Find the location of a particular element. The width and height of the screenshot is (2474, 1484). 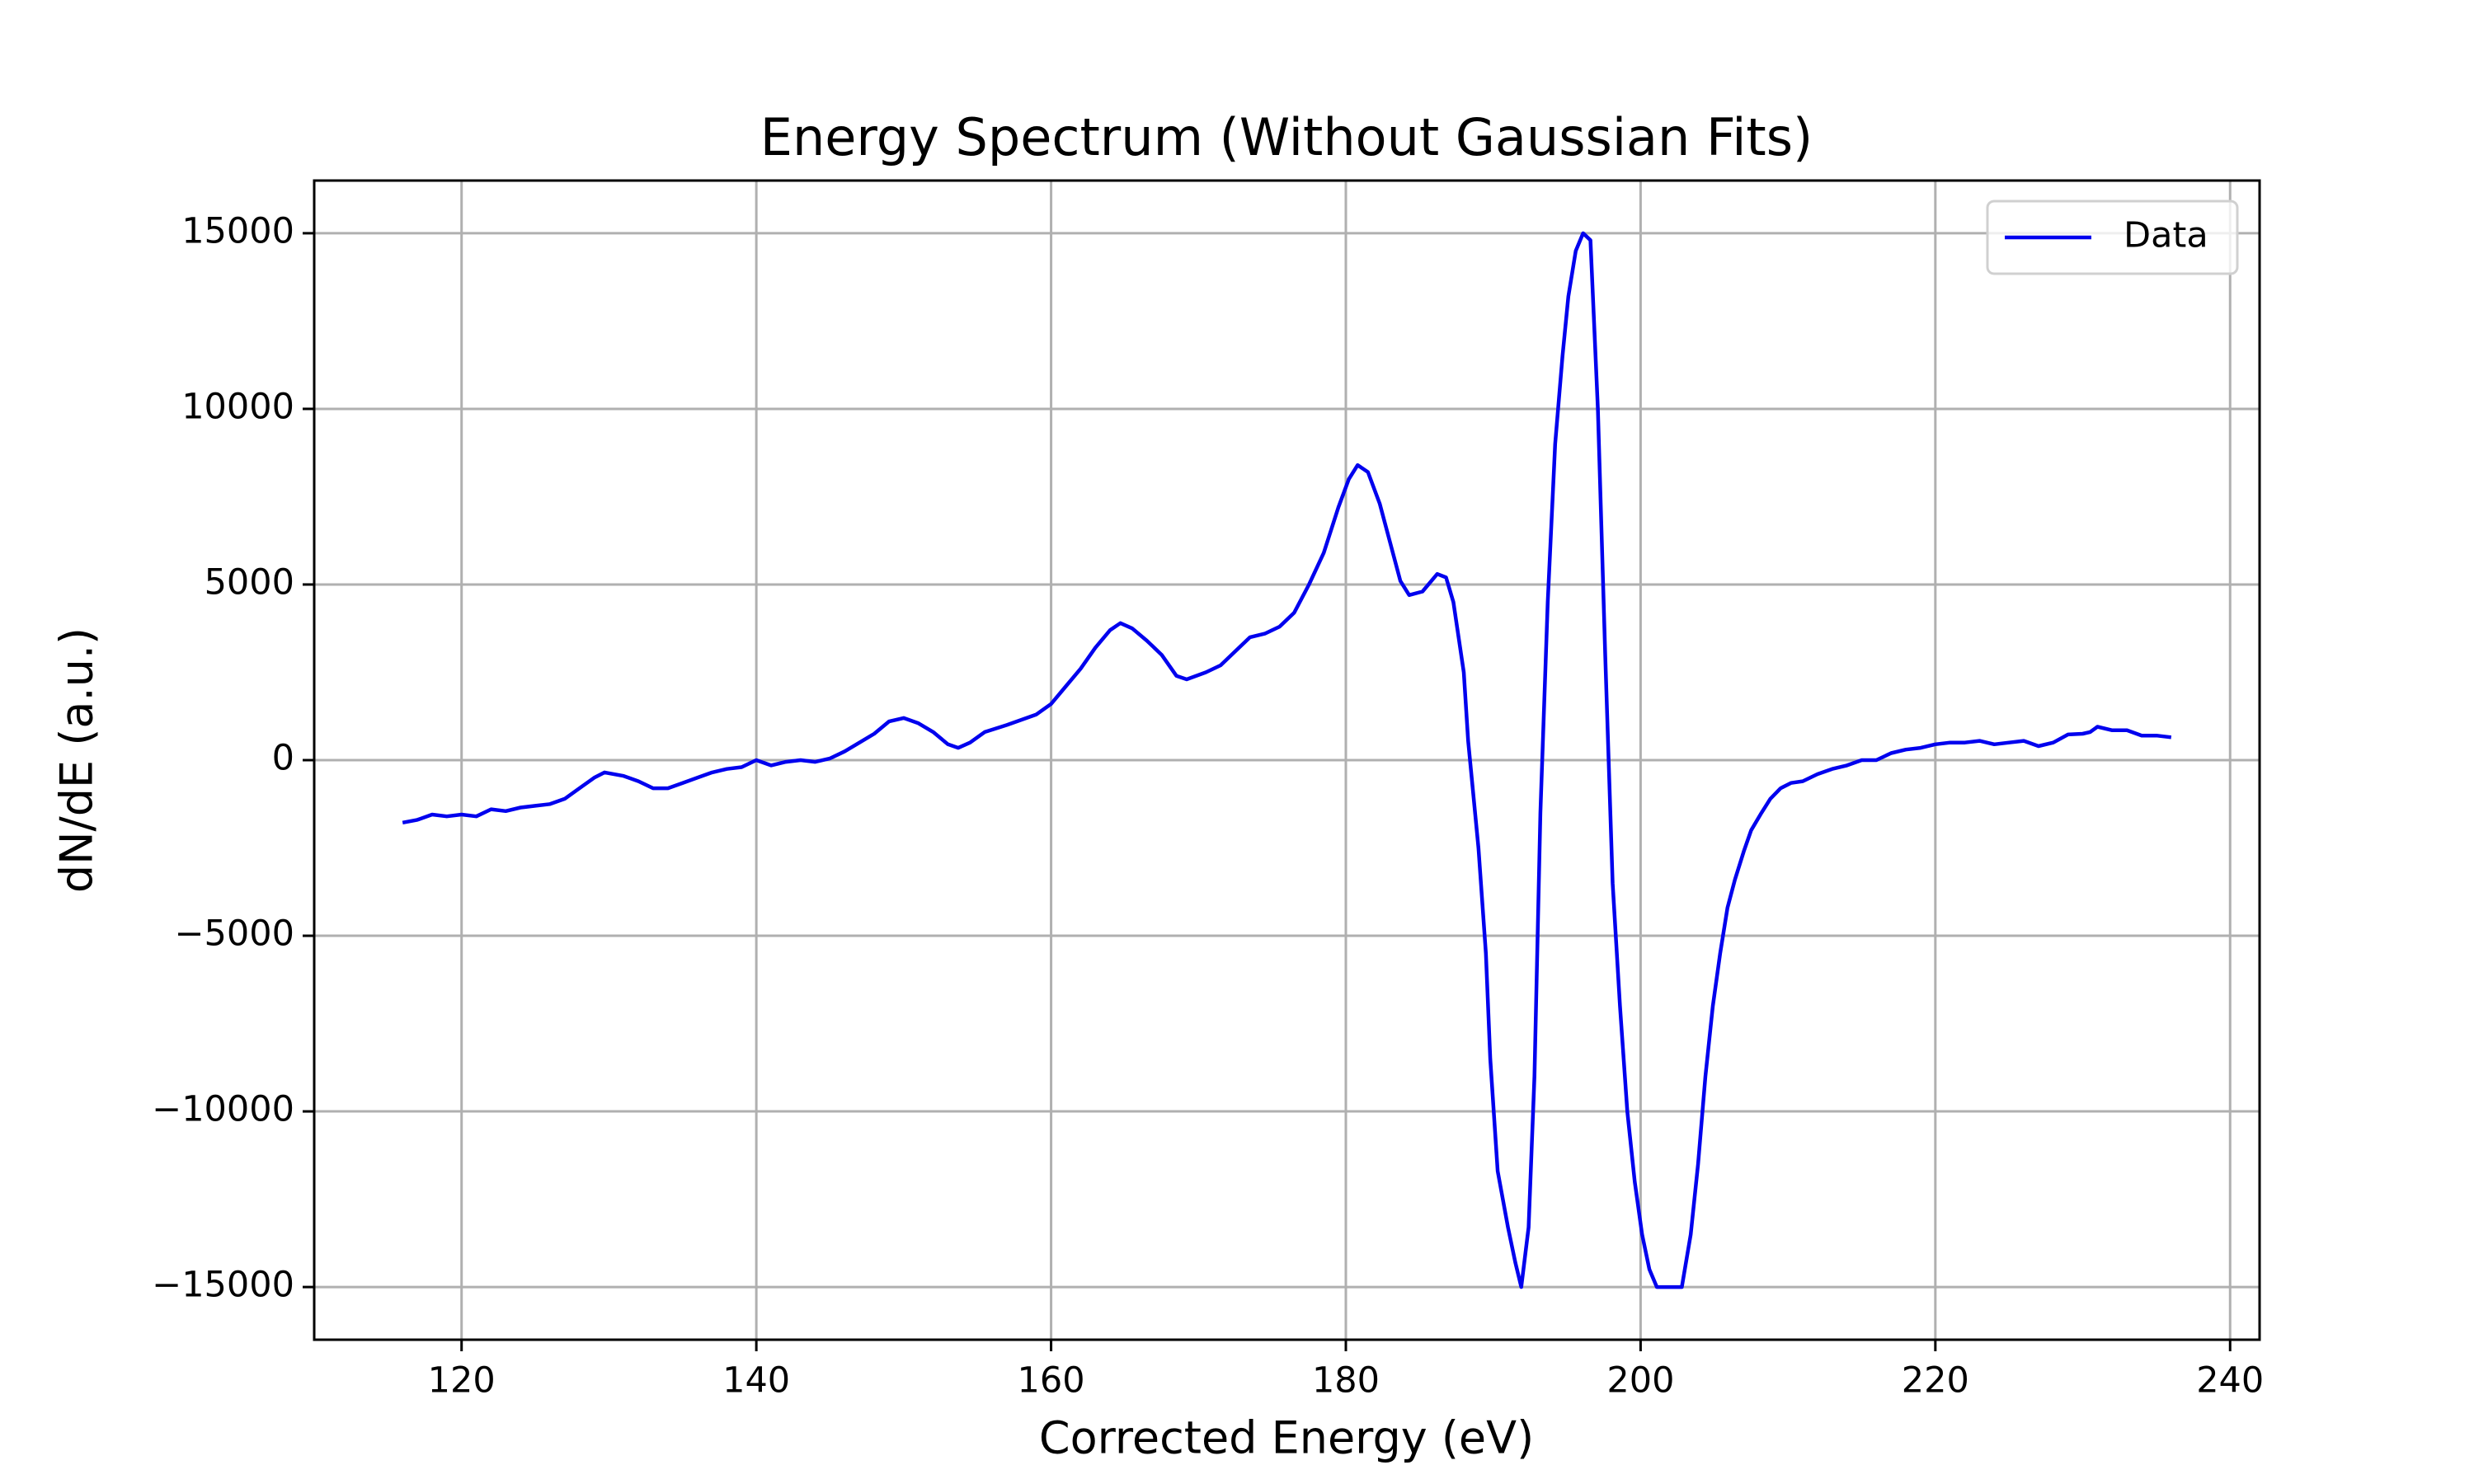

x-tick-label: 240 is located at coordinates (2230, 1381).